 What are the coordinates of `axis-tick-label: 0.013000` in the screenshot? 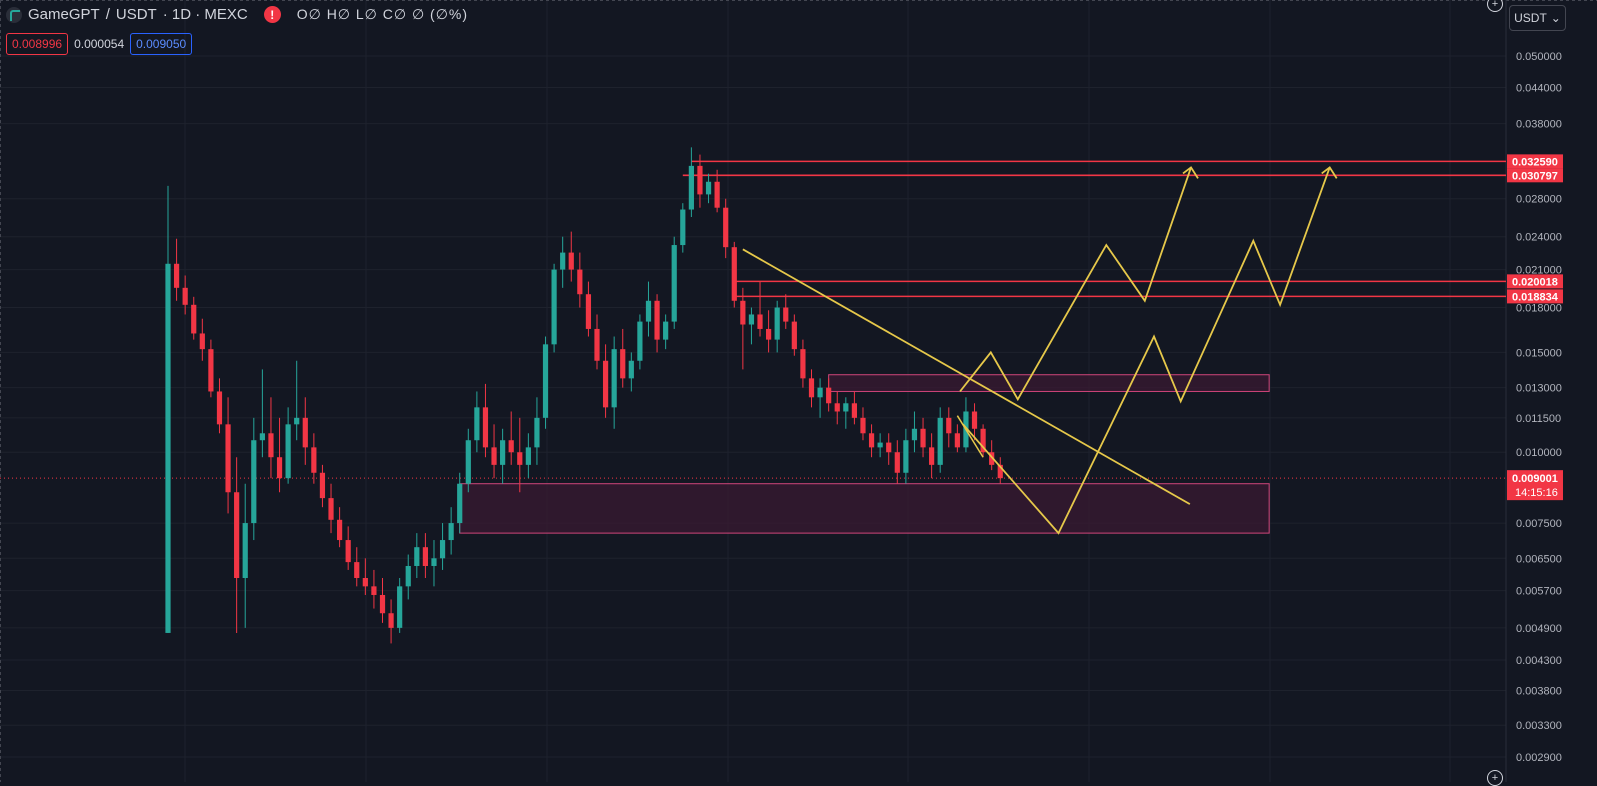 It's located at (1539, 389).